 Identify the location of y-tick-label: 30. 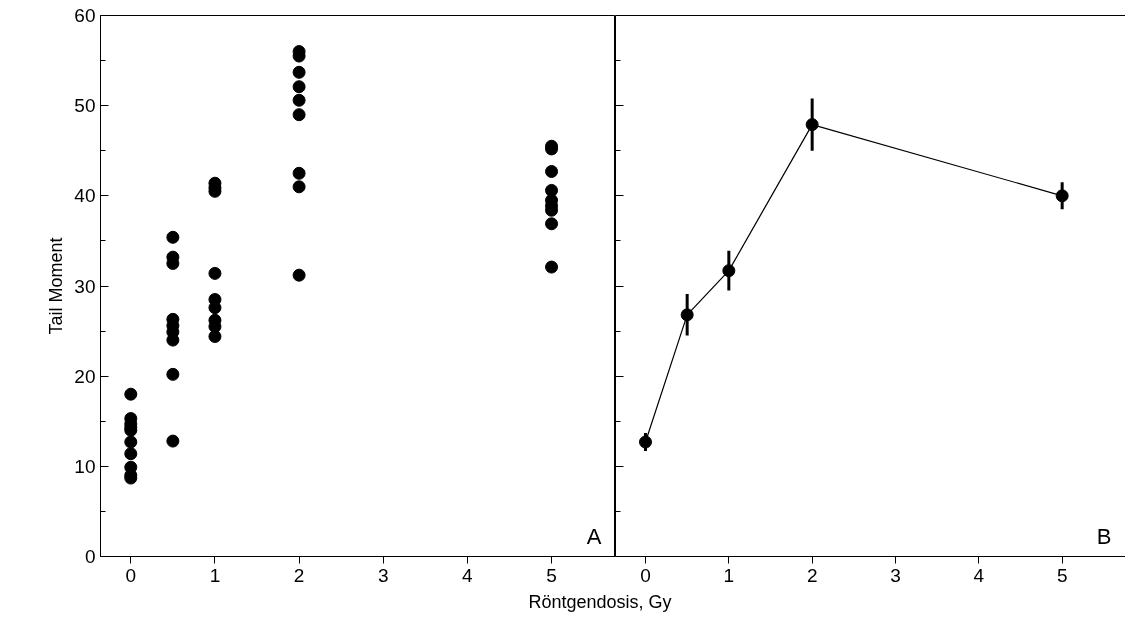
(85, 286).